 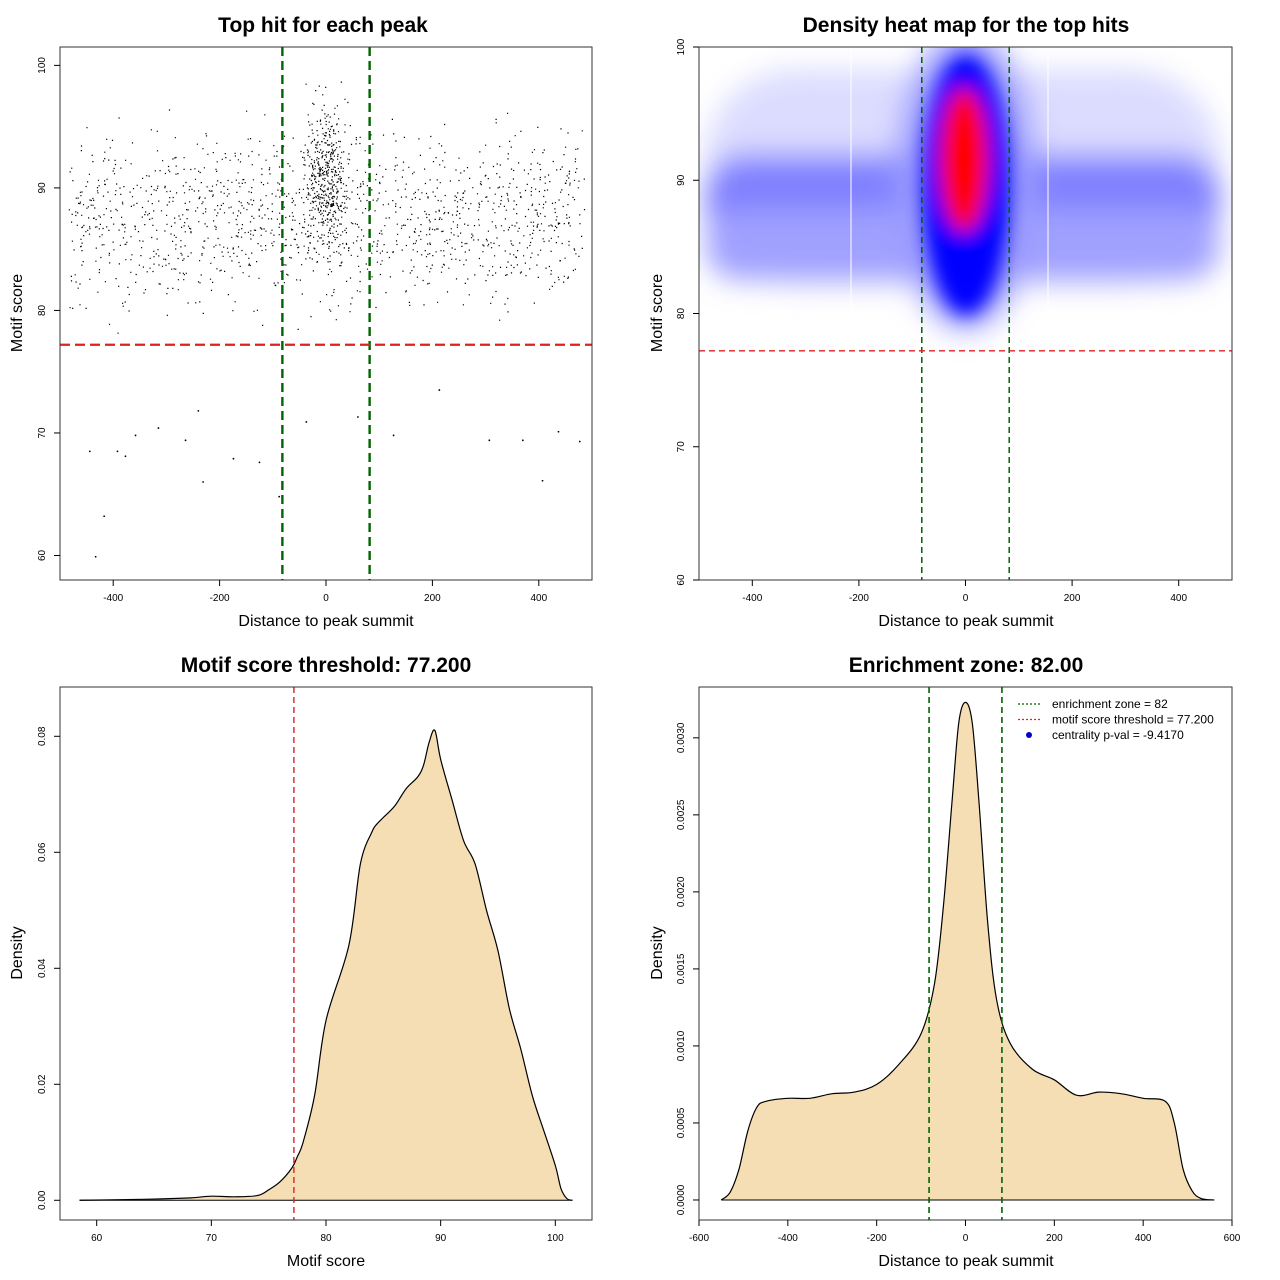 I want to click on score-density-x-tick-label: 80, so click(x=326, y=1238).